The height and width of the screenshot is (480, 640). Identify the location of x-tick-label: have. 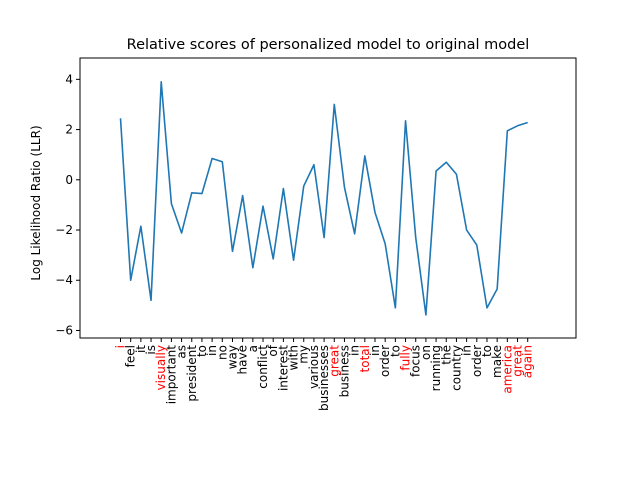
(243, 359).